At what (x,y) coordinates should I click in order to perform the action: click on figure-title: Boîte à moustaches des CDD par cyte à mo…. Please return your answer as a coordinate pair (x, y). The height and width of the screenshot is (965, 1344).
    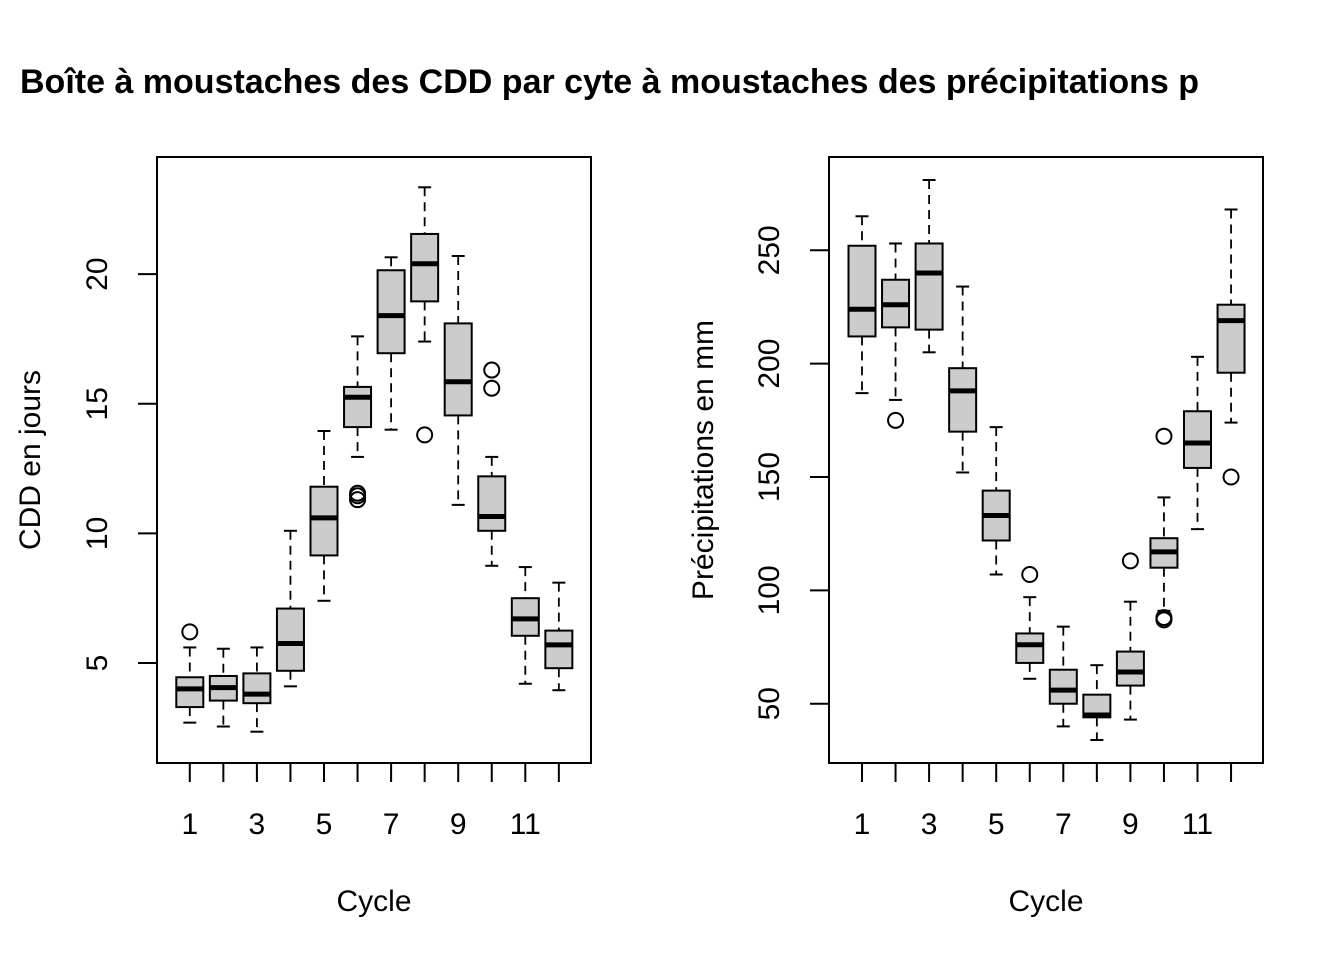
    Looking at the image, I should click on (609, 82).